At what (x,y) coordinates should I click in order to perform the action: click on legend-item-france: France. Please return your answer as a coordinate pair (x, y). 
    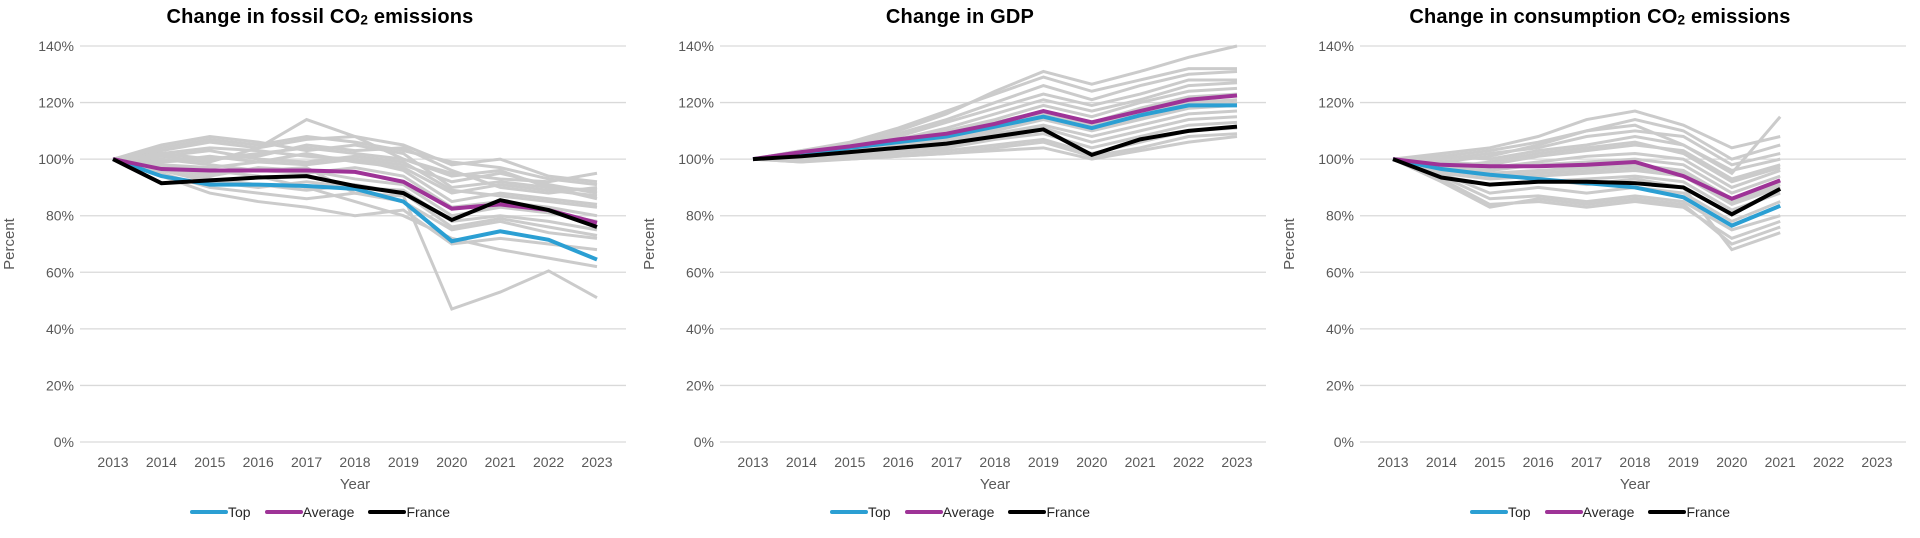
    Looking at the image, I should click on (1689, 512).